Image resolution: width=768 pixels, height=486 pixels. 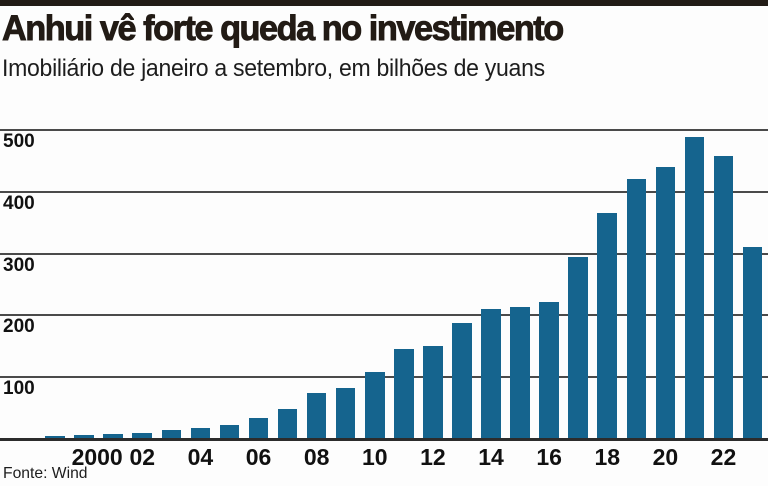 What do you see at coordinates (462, 380) in the screenshot?
I see `bar-2013` at bounding box center [462, 380].